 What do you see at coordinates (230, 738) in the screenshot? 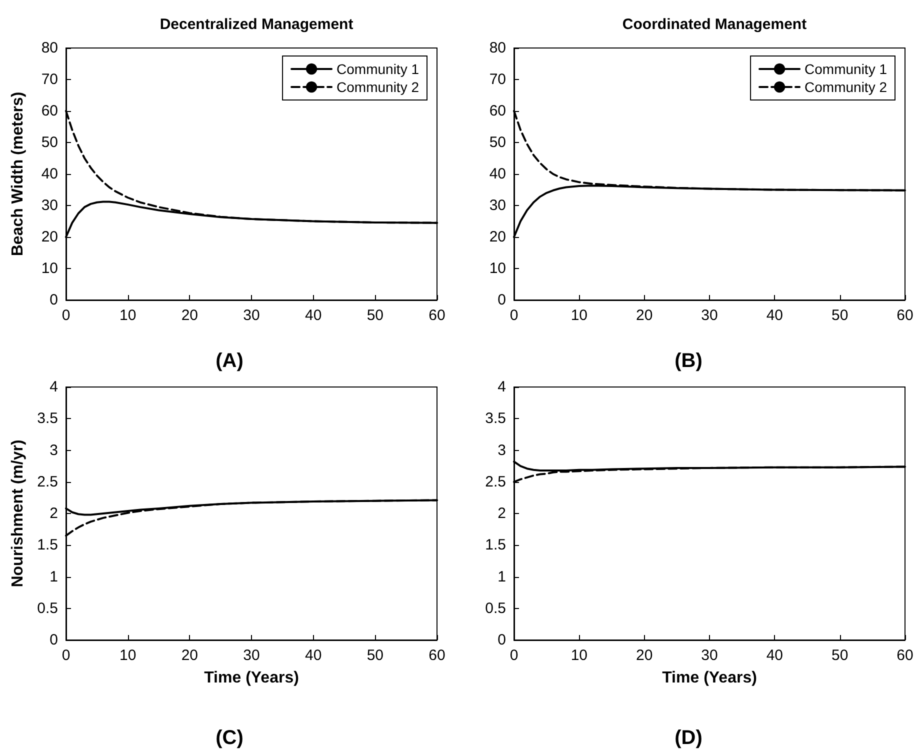
I see `text: (C)` at bounding box center [230, 738].